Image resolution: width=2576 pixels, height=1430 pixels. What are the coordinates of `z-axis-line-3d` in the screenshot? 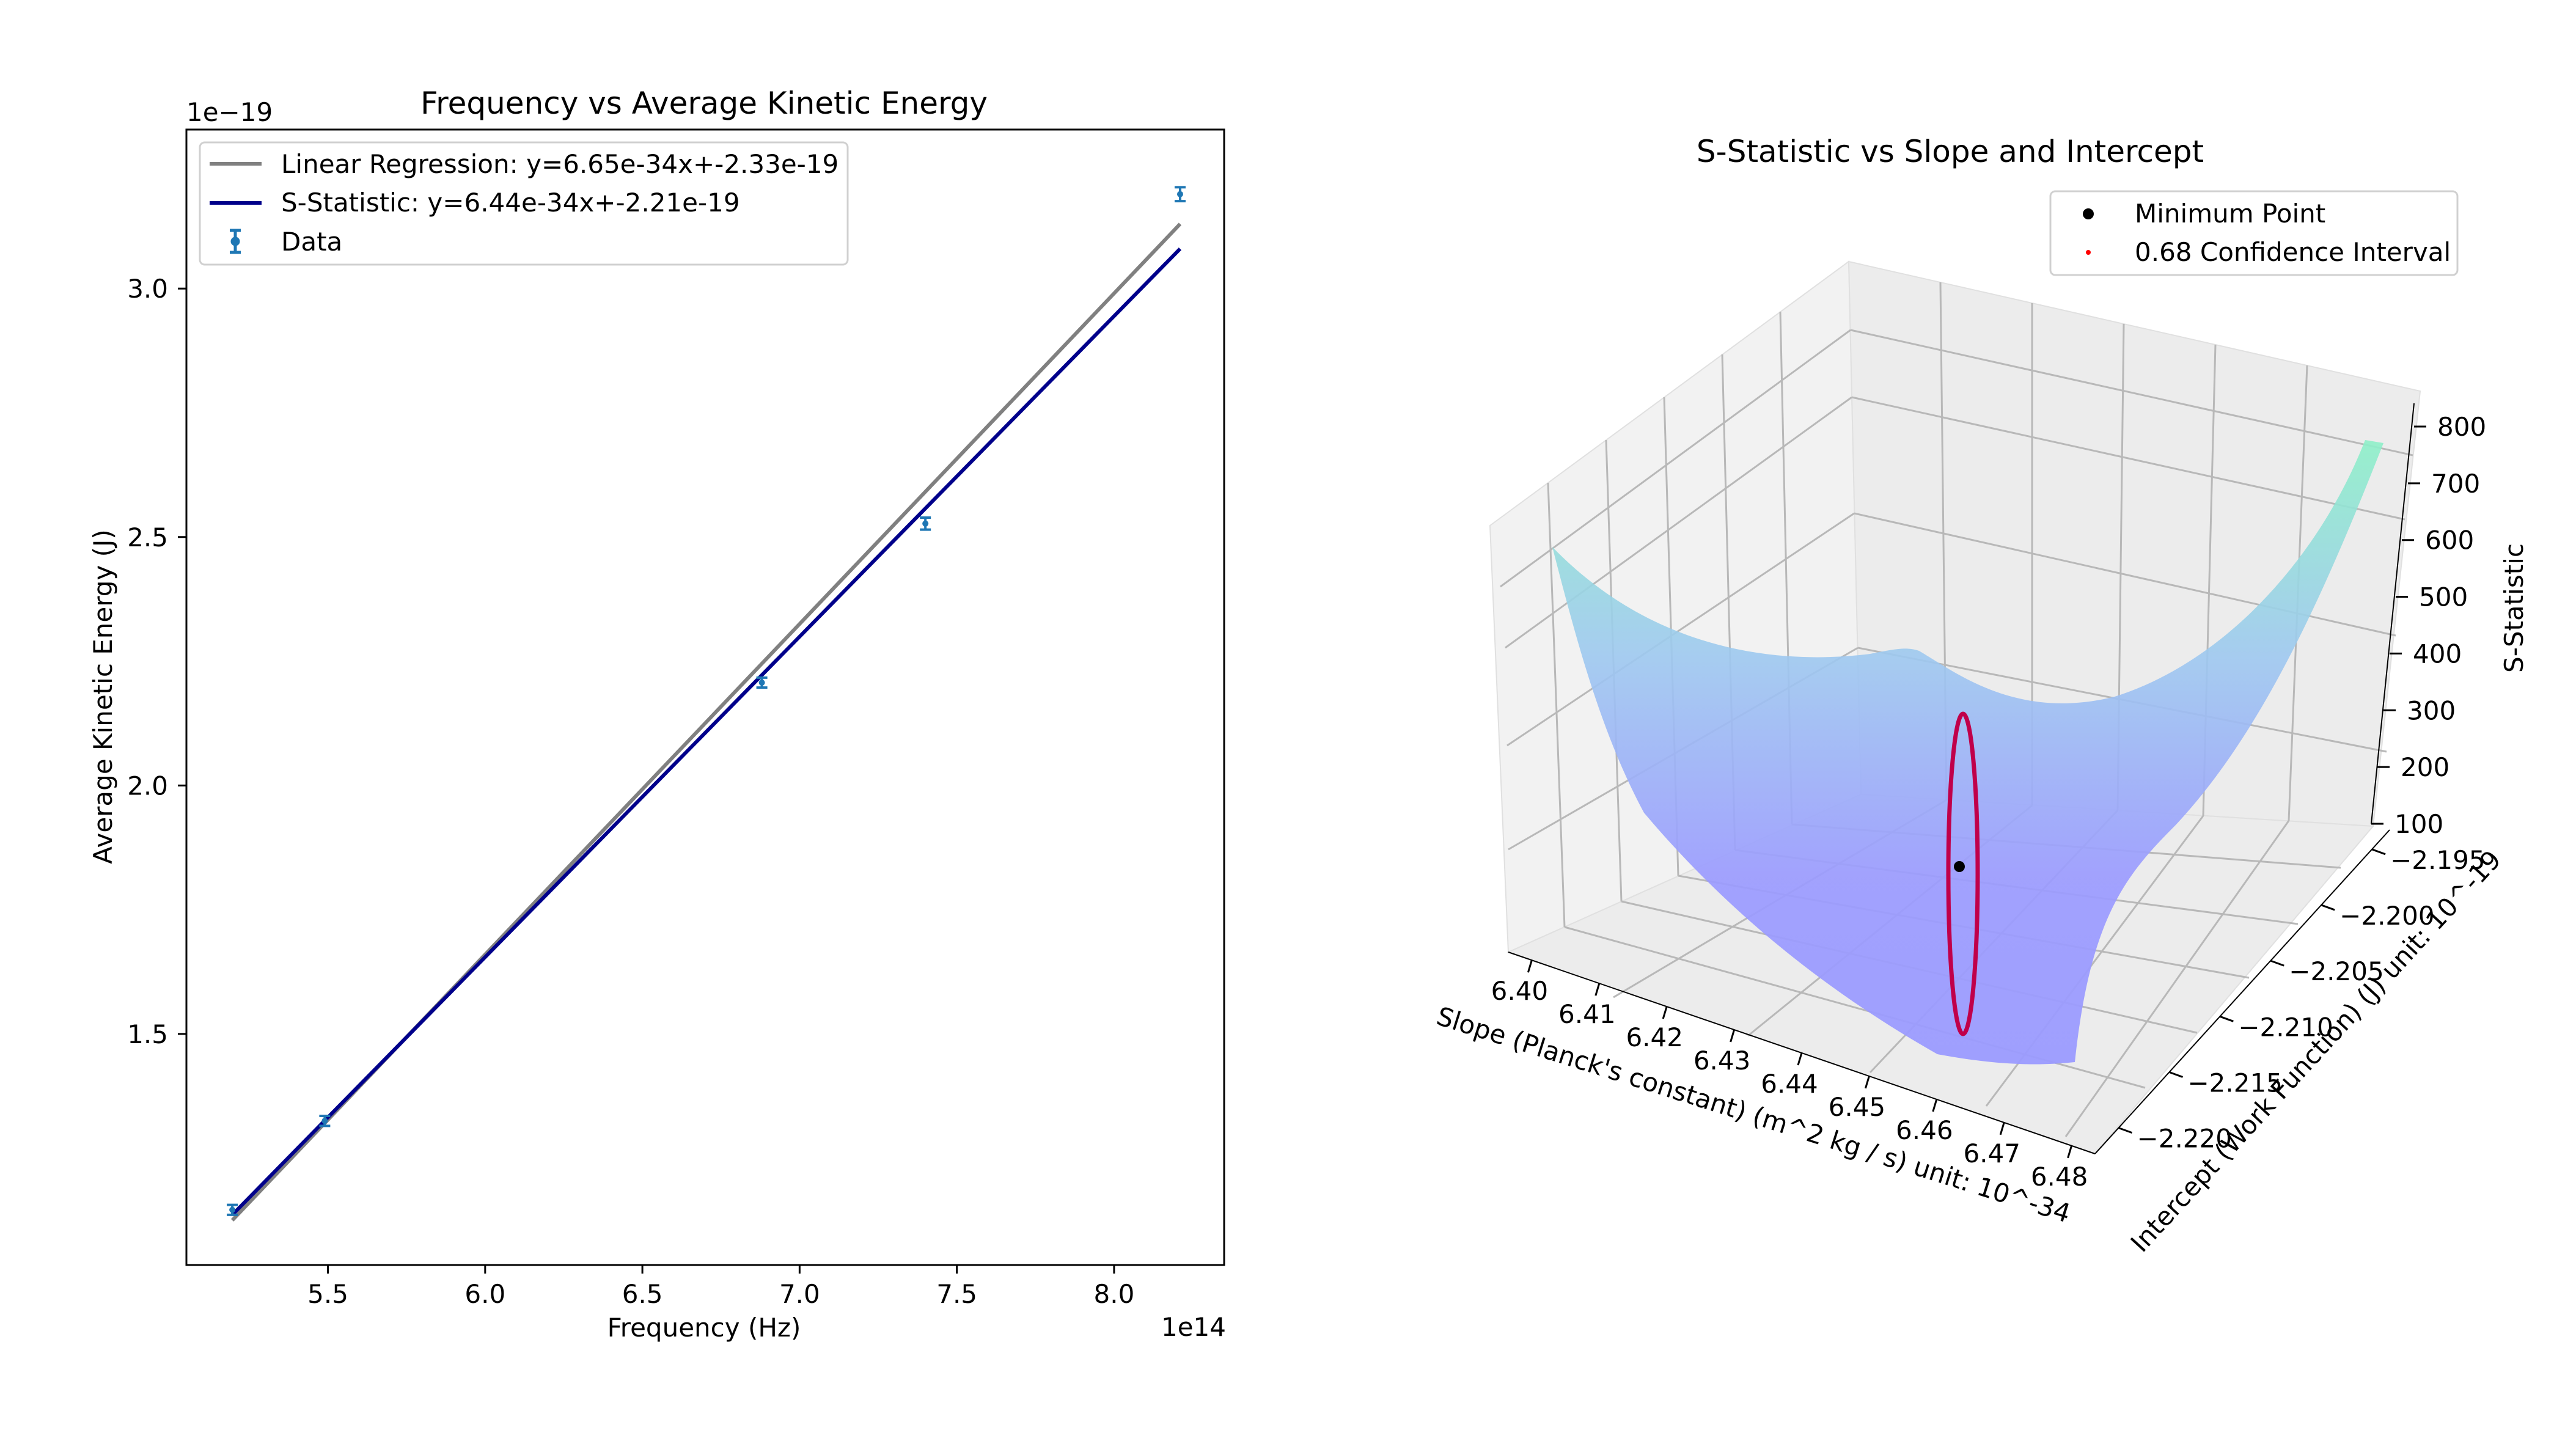 It's located at (2393, 614).